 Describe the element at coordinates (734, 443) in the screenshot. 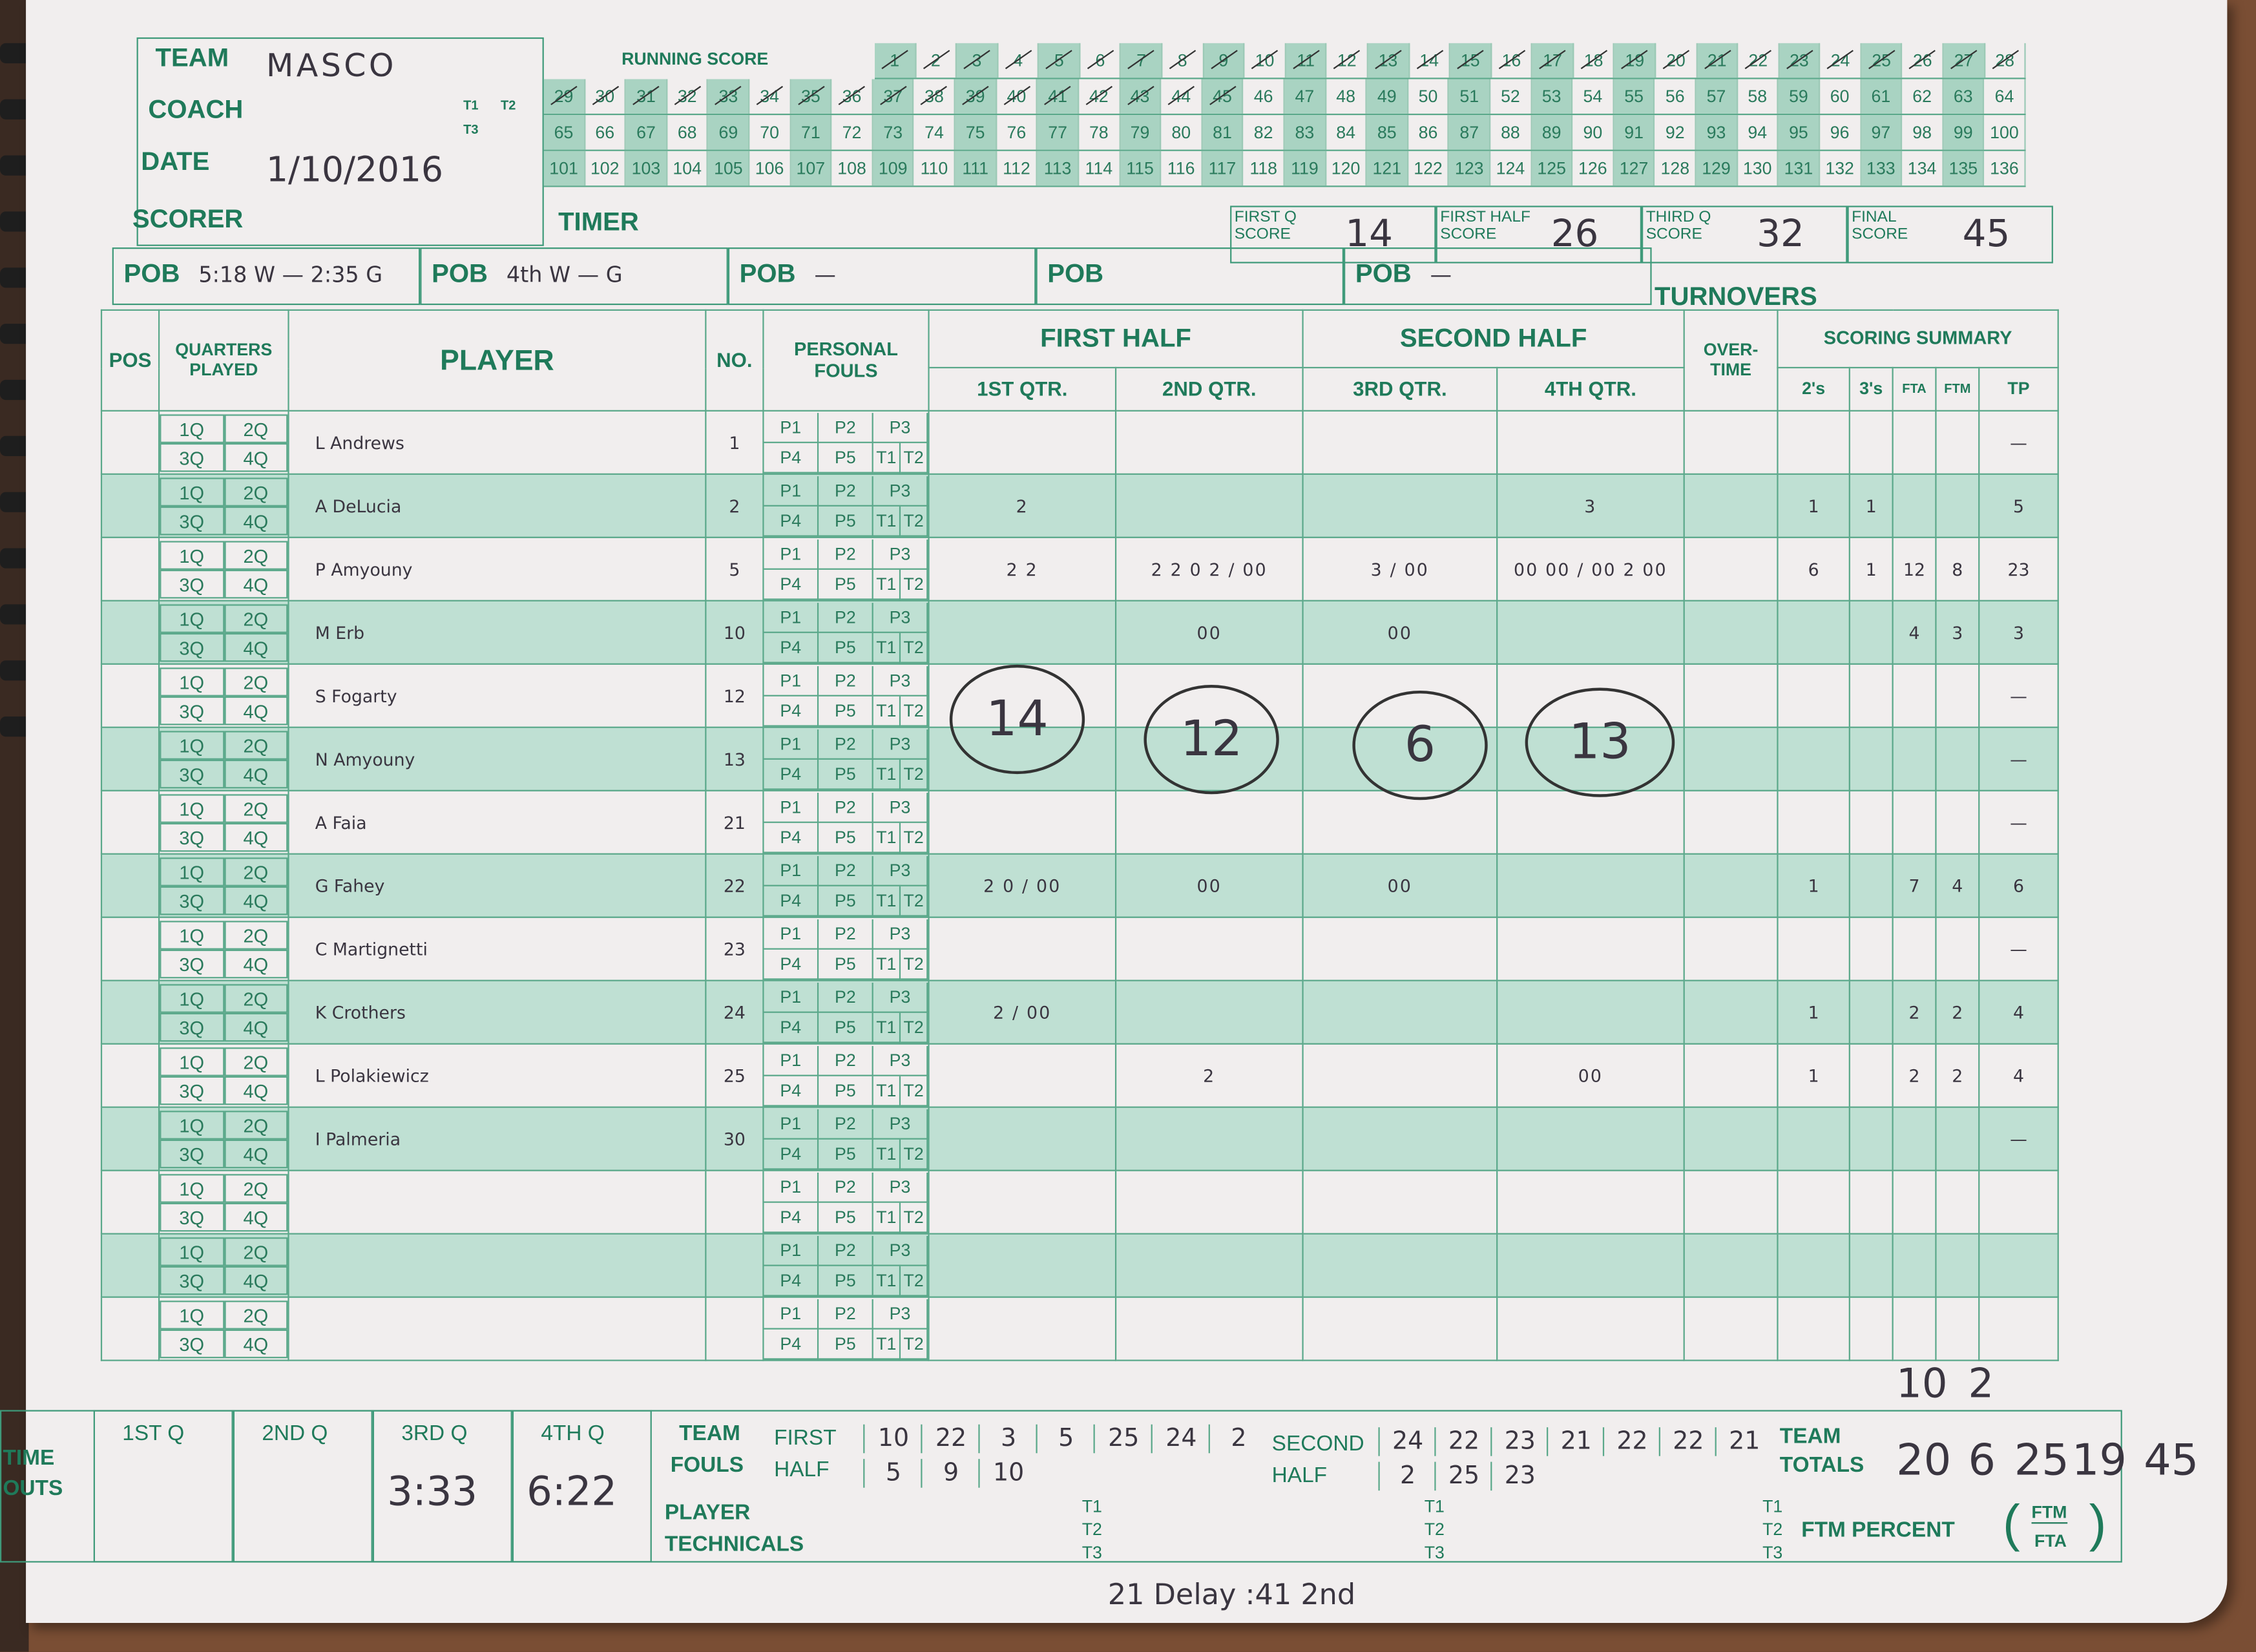

I see `player-number: 1` at that location.